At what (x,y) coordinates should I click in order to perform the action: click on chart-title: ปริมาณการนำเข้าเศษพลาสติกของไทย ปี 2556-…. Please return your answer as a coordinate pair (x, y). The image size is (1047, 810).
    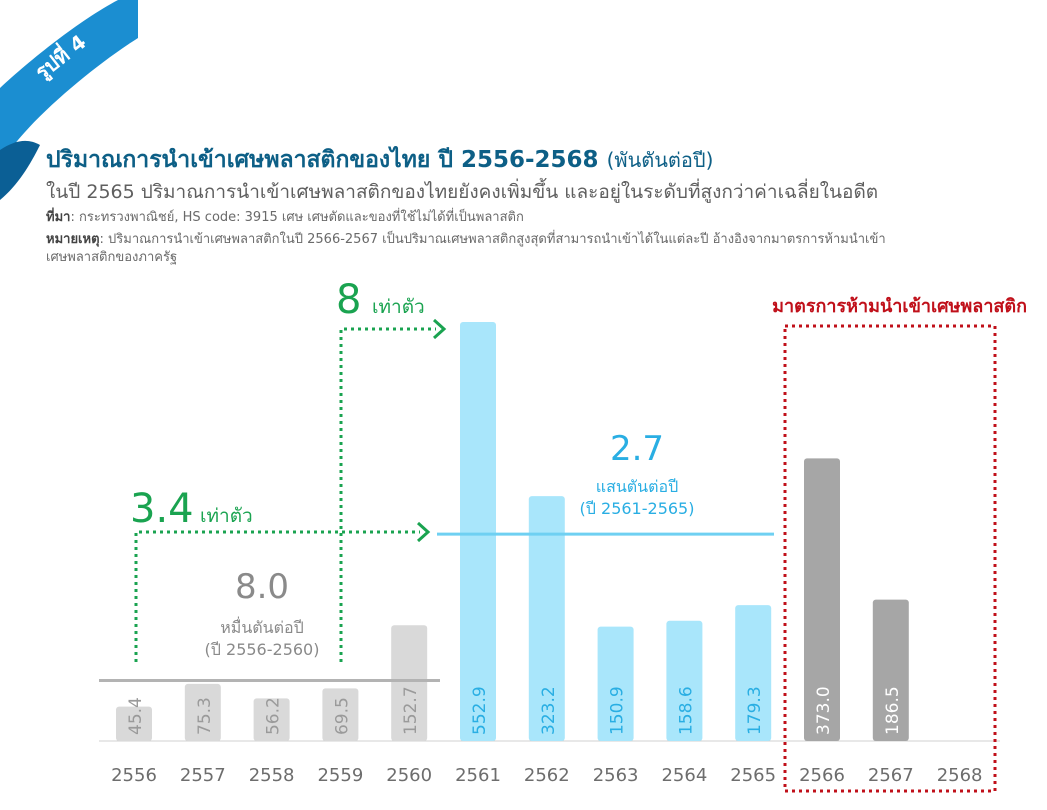
    Looking at the image, I should click on (379, 160).